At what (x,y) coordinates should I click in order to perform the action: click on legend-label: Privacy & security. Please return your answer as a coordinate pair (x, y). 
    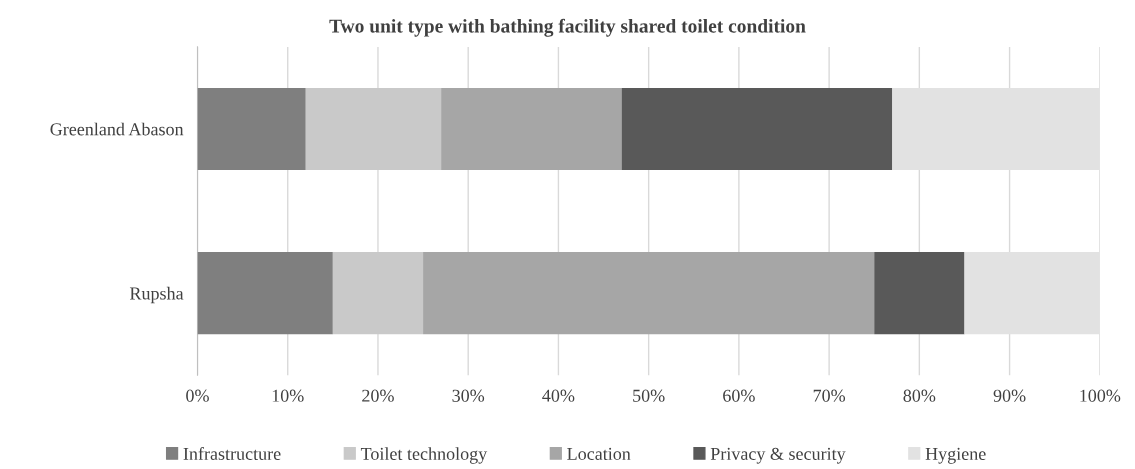
    Looking at the image, I should click on (778, 455).